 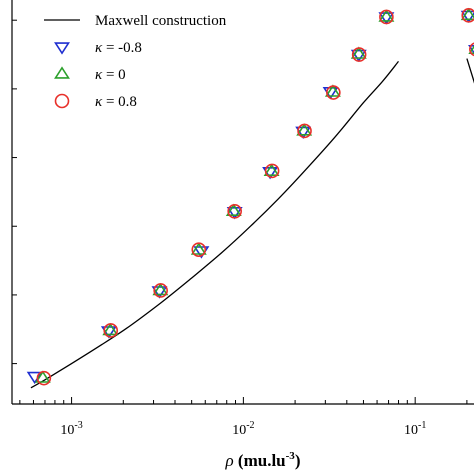 What do you see at coordinates (470, 71) in the screenshot?
I see `maxwell-curve-right-branch` at bounding box center [470, 71].